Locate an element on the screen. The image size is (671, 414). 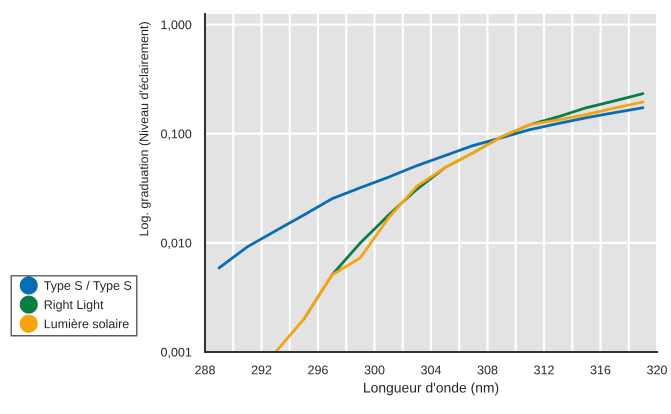
x-tick-label: 308 is located at coordinates (488, 370).